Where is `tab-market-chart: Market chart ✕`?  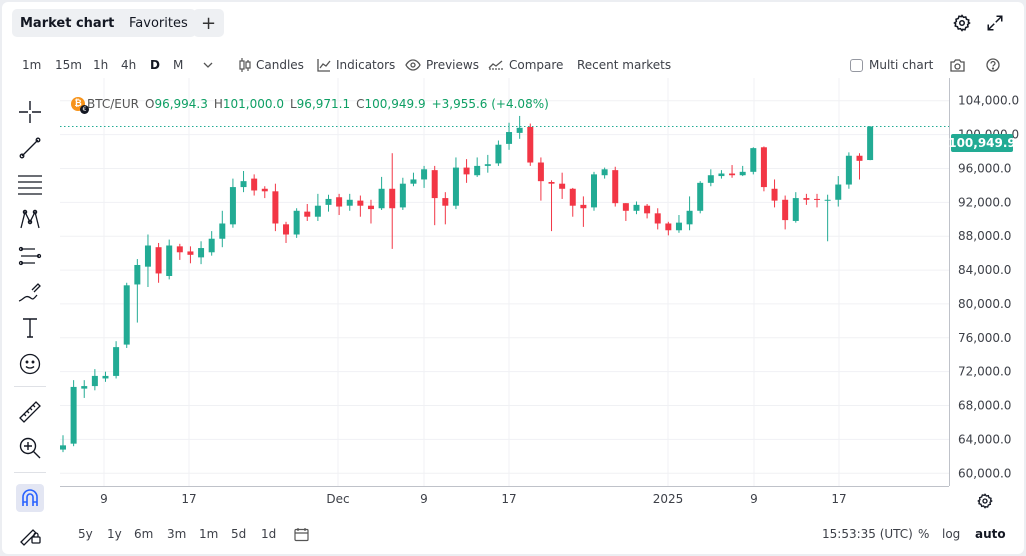
tab-market-chart: Market chart ✕ is located at coordinates (76, 23).